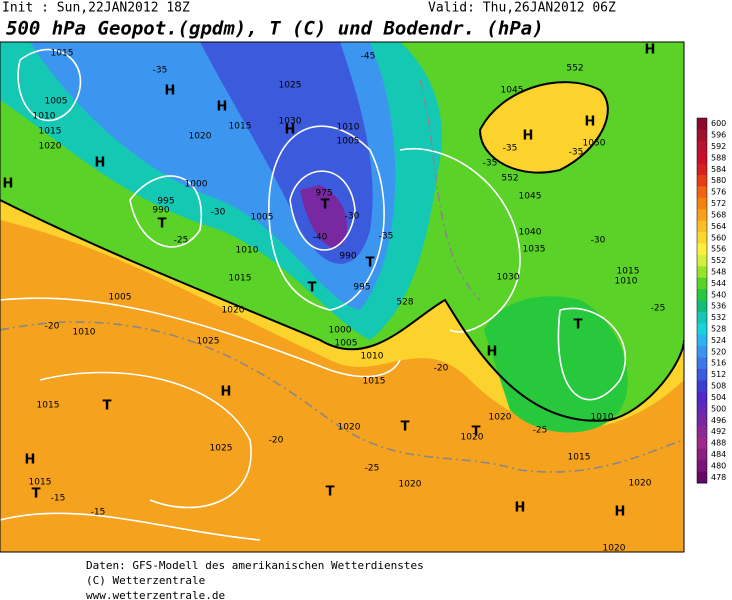 This screenshot has width=732, height=600. What do you see at coordinates (718, 363) in the screenshot?
I see `legend-tick-label: 516` at bounding box center [718, 363].